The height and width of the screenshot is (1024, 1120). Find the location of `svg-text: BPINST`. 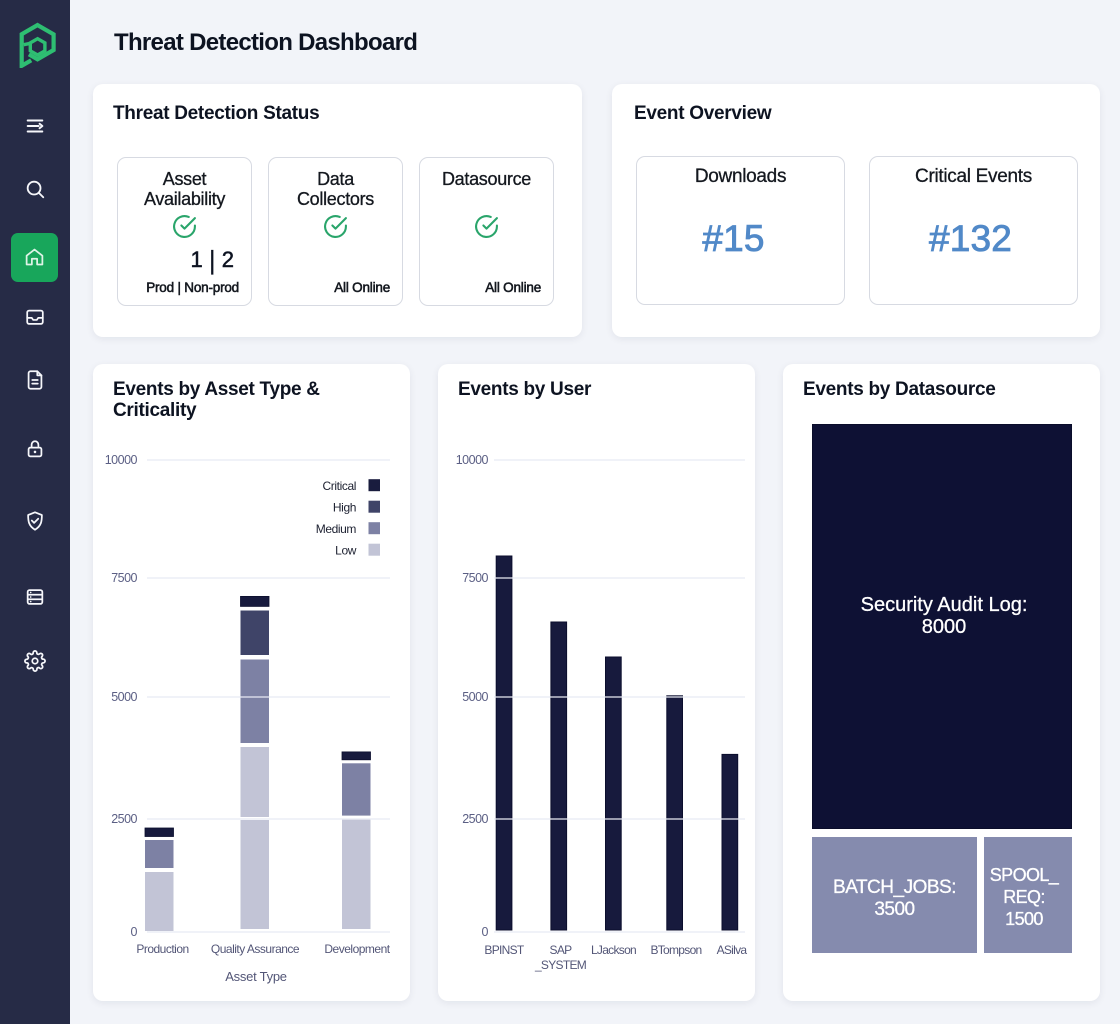

svg-text: BPINST is located at coordinates (504, 950).